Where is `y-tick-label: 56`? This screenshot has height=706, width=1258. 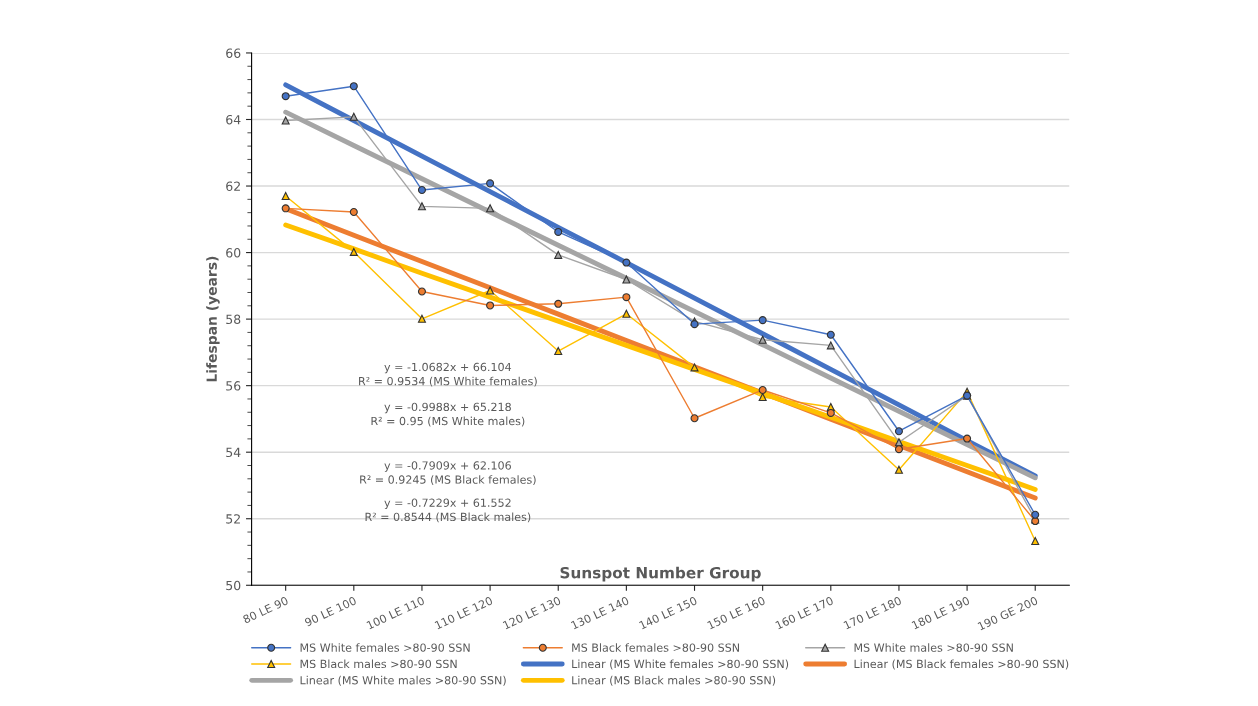
y-tick-label: 56 is located at coordinates (233, 386).